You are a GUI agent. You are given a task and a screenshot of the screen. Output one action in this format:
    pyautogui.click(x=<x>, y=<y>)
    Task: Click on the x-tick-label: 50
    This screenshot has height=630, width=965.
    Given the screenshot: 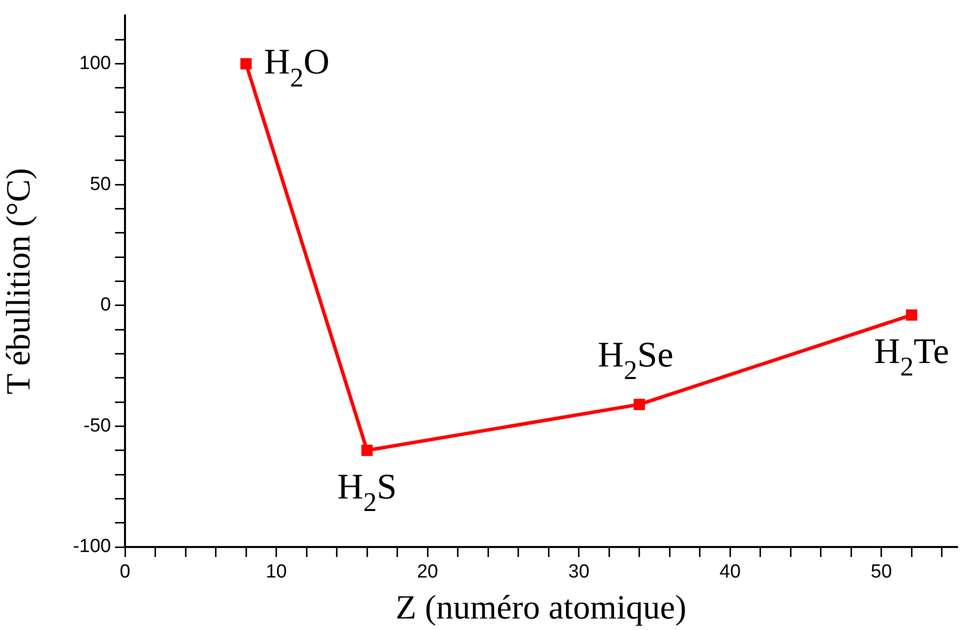 What is the action you would take?
    pyautogui.click(x=881, y=572)
    